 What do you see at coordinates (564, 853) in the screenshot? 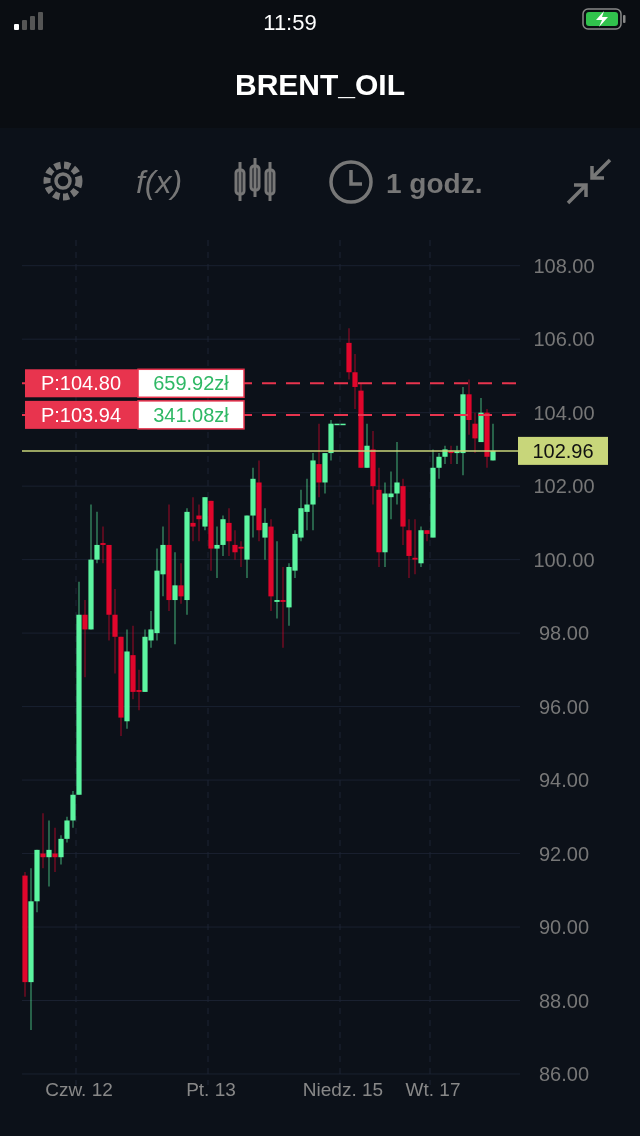
I see `y-tick-label: 92.00` at bounding box center [564, 853].